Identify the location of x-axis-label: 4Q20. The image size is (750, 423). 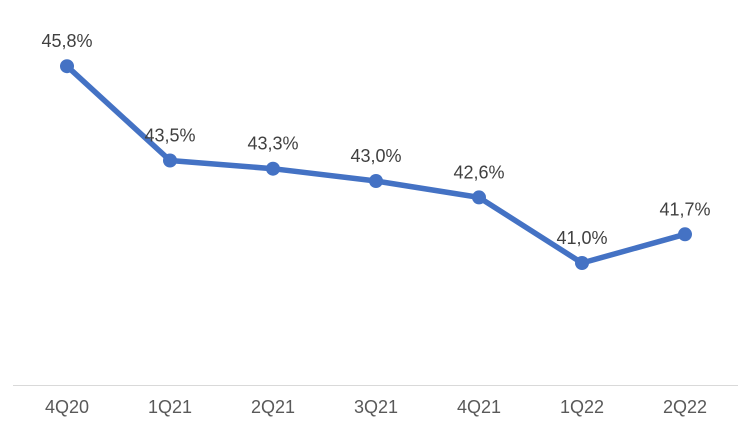
(67, 407).